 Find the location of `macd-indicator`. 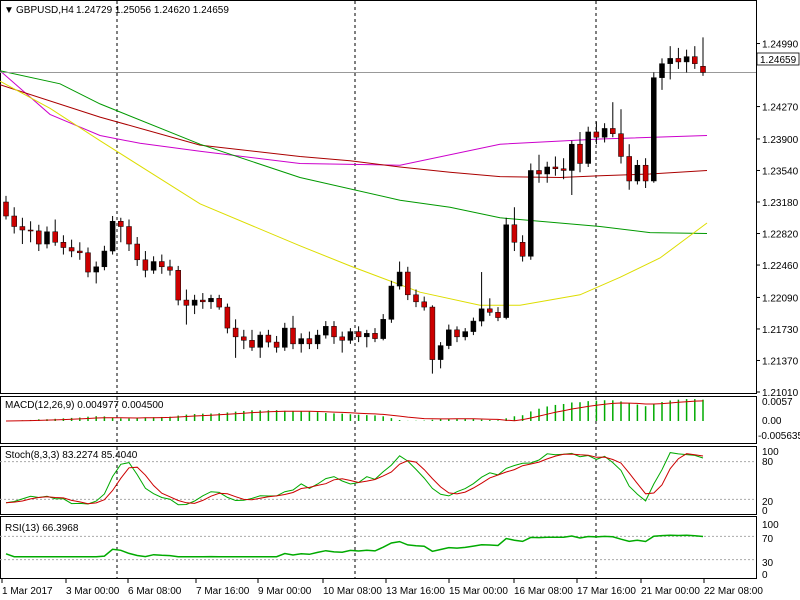

macd-indicator is located at coordinates (354, 410).